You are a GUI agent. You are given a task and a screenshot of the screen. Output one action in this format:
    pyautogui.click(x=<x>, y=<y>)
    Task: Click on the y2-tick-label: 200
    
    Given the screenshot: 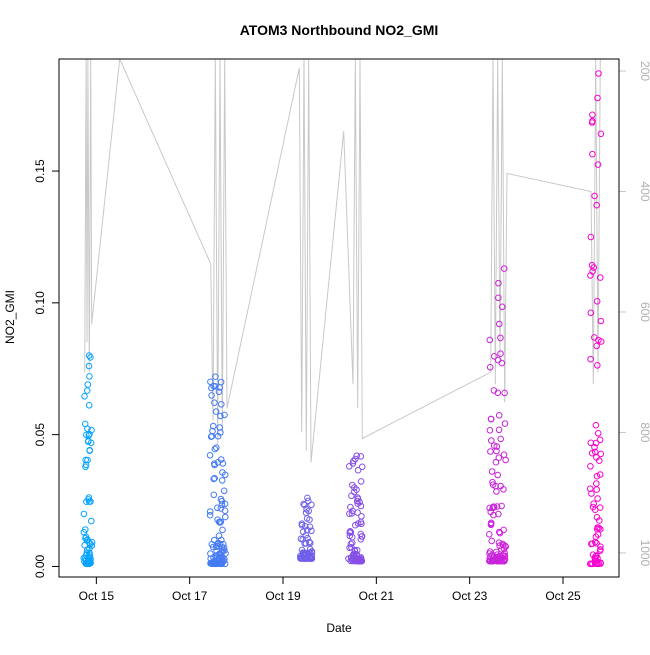 What is the action you would take?
    pyautogui.click(x=644, y=71)
    